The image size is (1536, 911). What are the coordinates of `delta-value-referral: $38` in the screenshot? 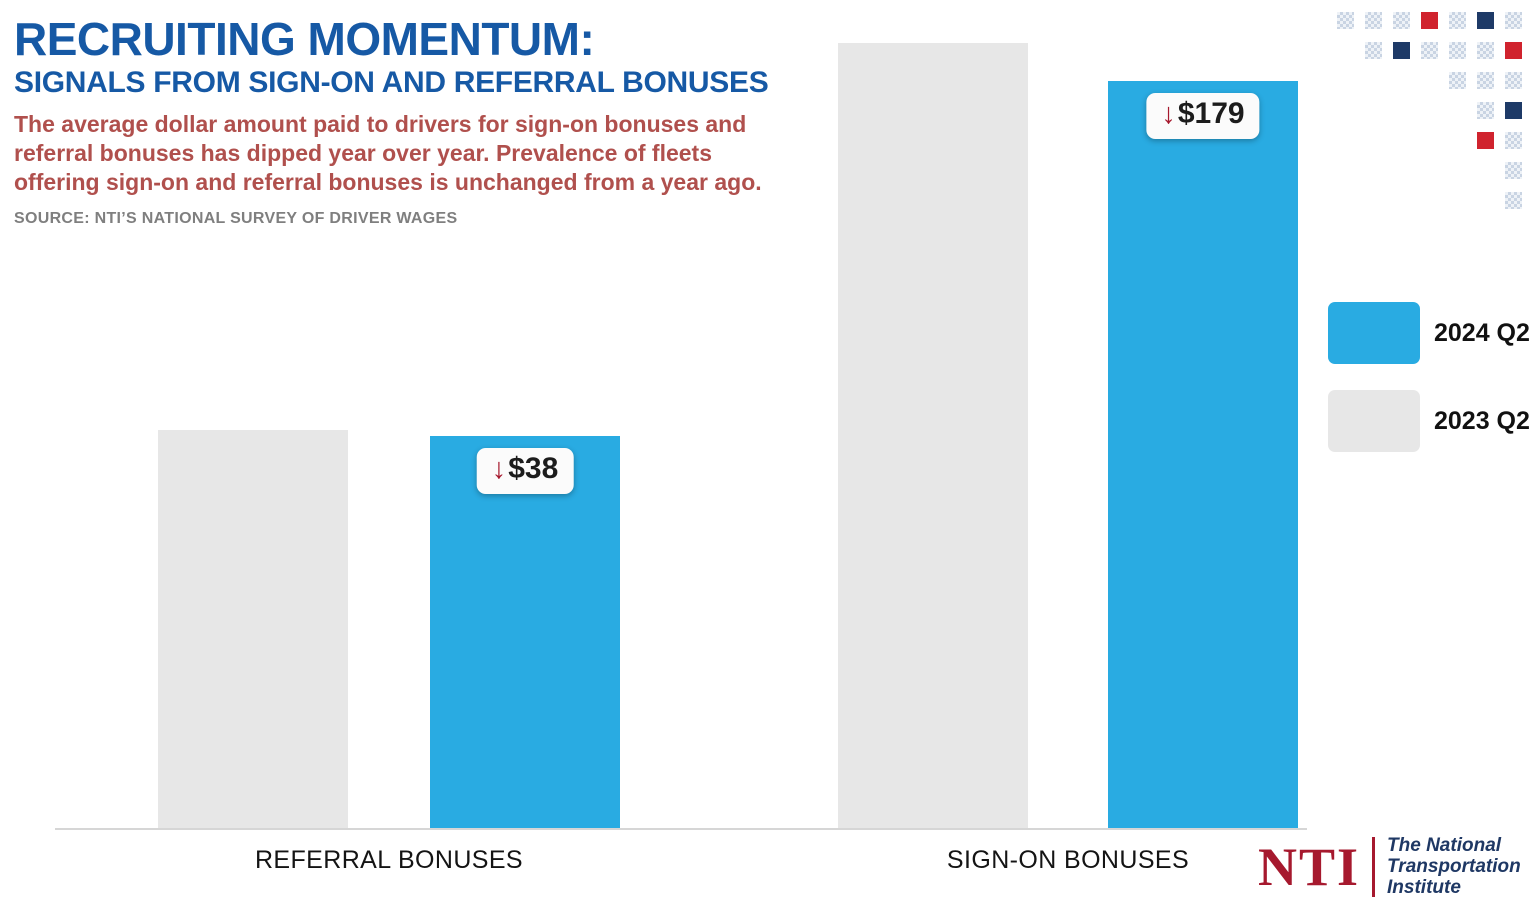 It's located at (533, 468).